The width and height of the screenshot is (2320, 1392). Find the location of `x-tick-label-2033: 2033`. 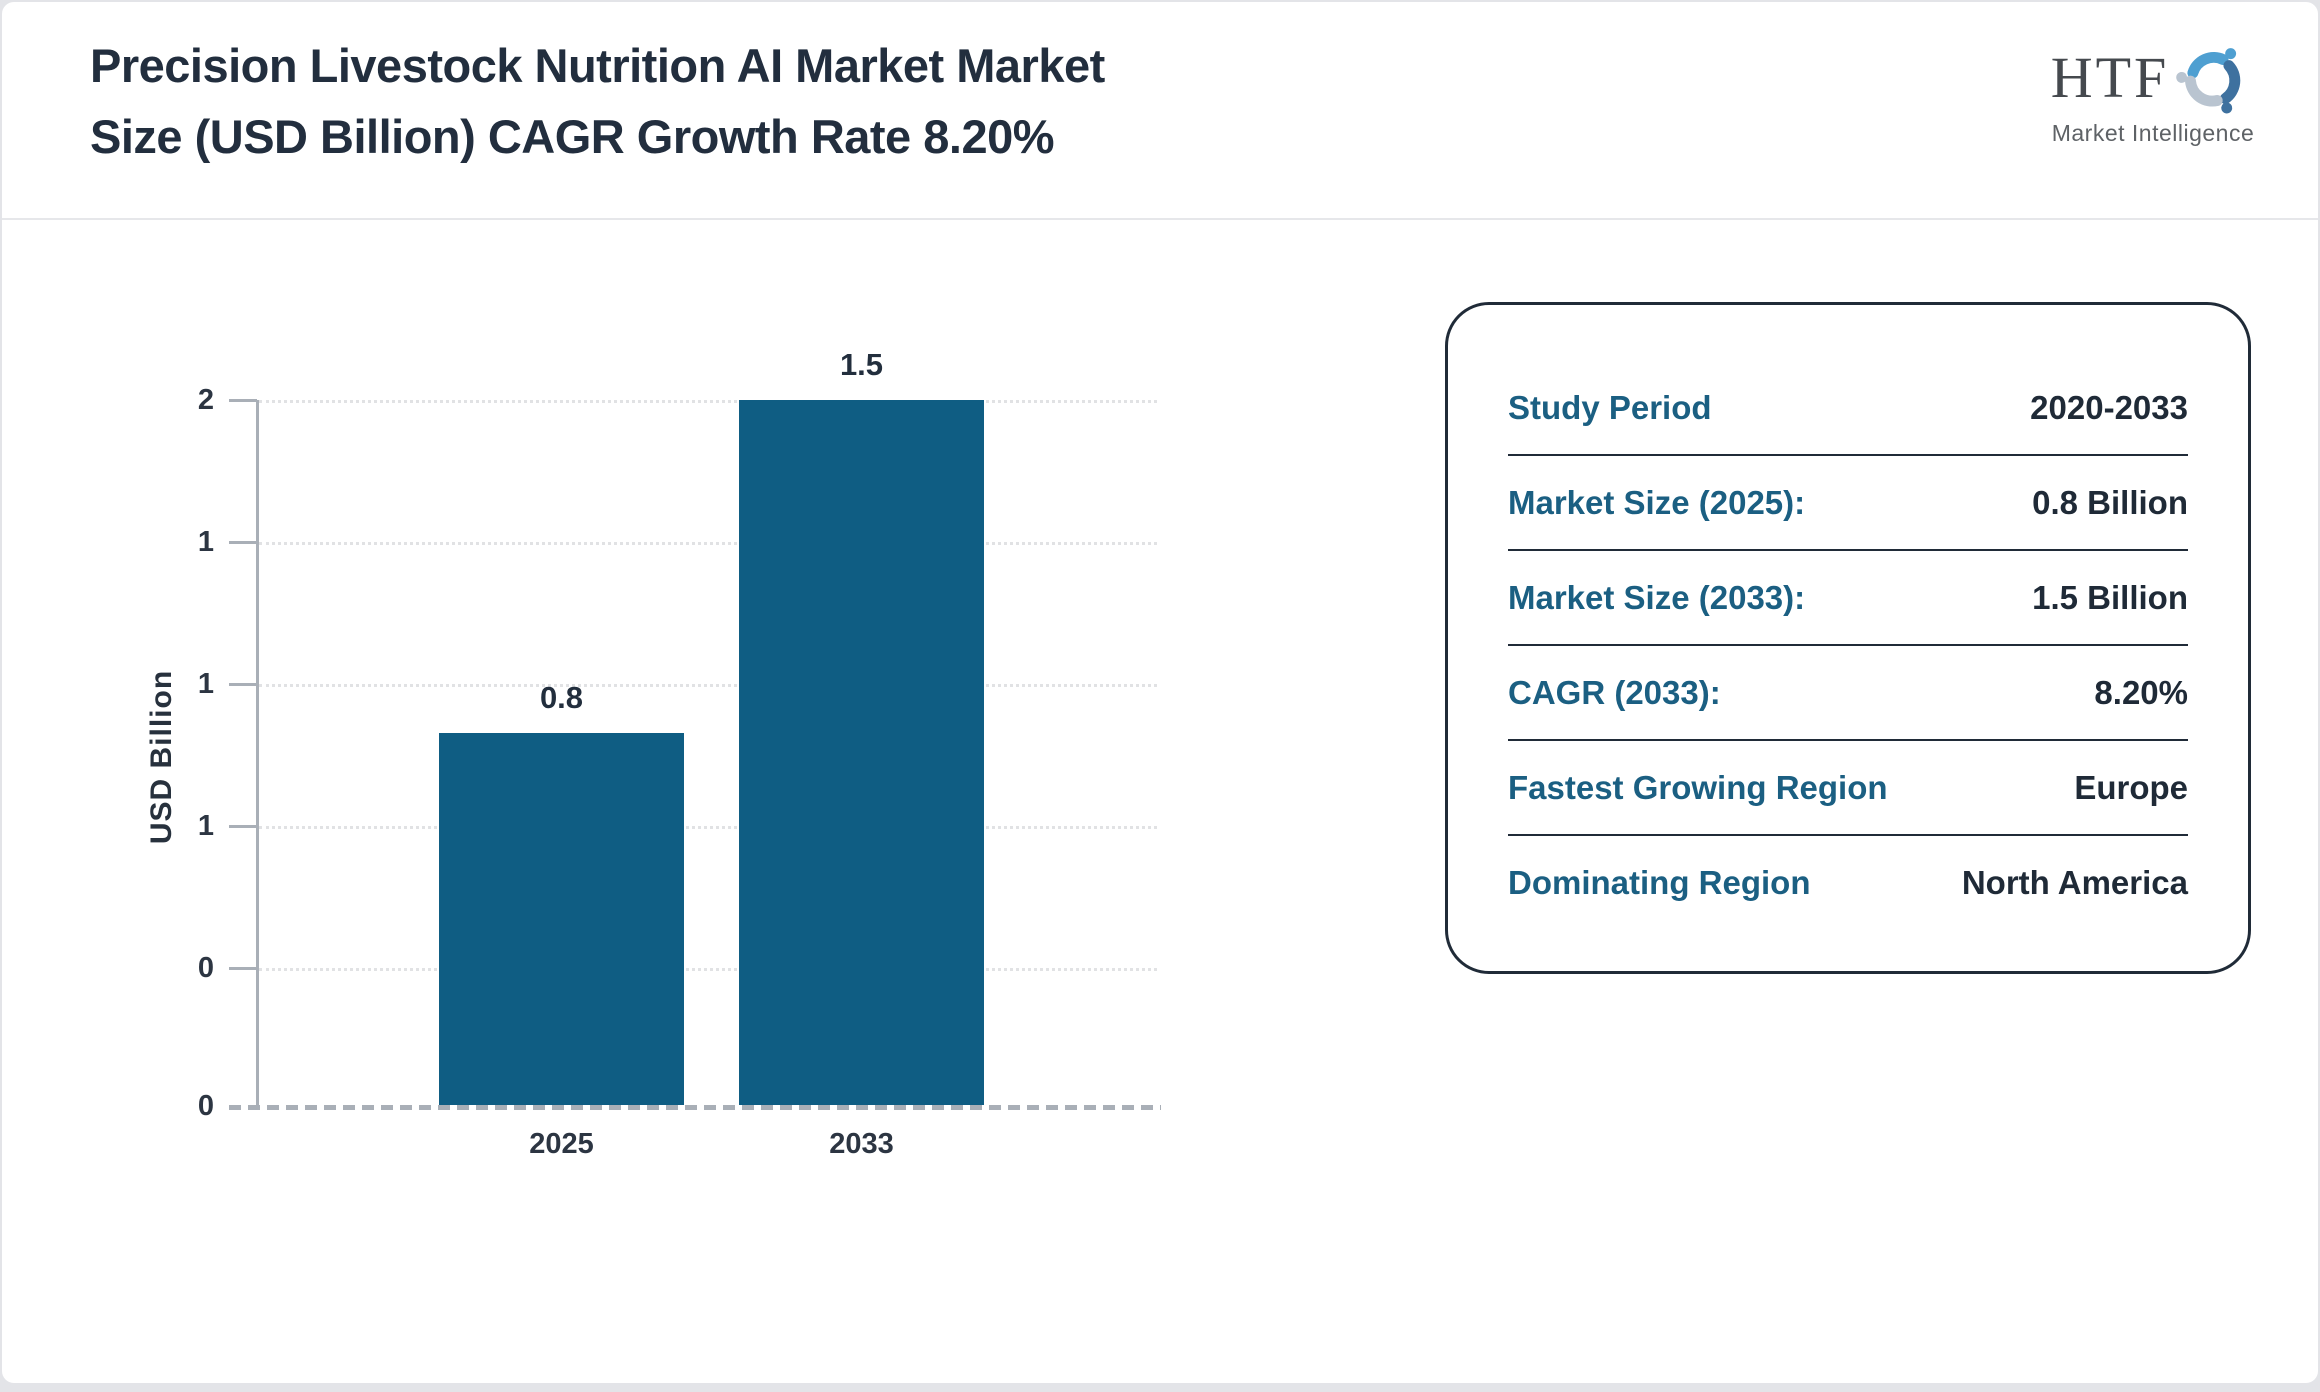

x-tick-label-2033: 2033 is located at coordinates (861, 1144).